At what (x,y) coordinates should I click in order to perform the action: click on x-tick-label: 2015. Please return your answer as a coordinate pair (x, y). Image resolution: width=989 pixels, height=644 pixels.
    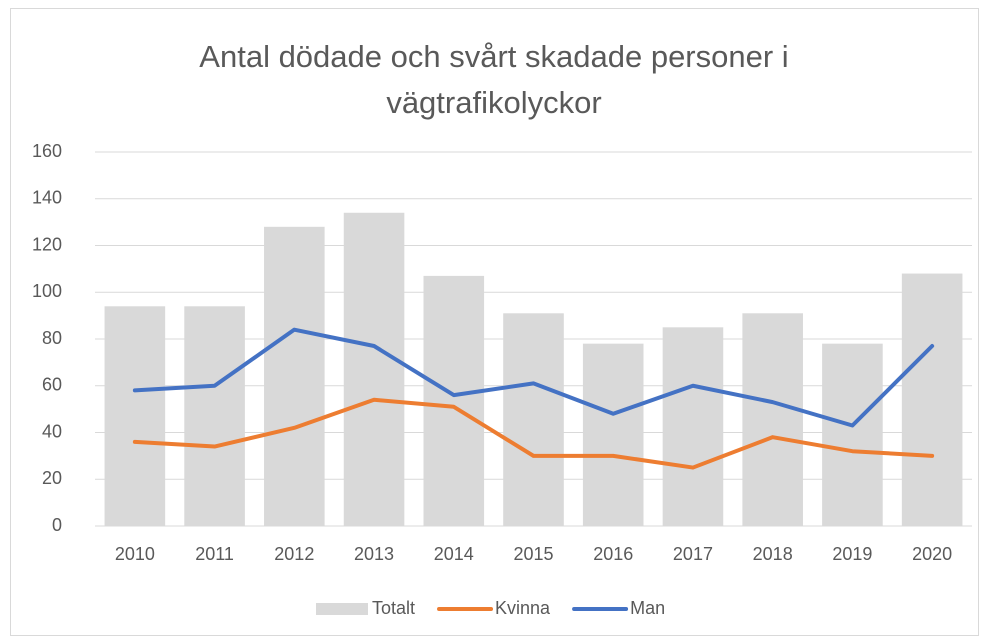
    Looking at the image, I should click on (533, 554).